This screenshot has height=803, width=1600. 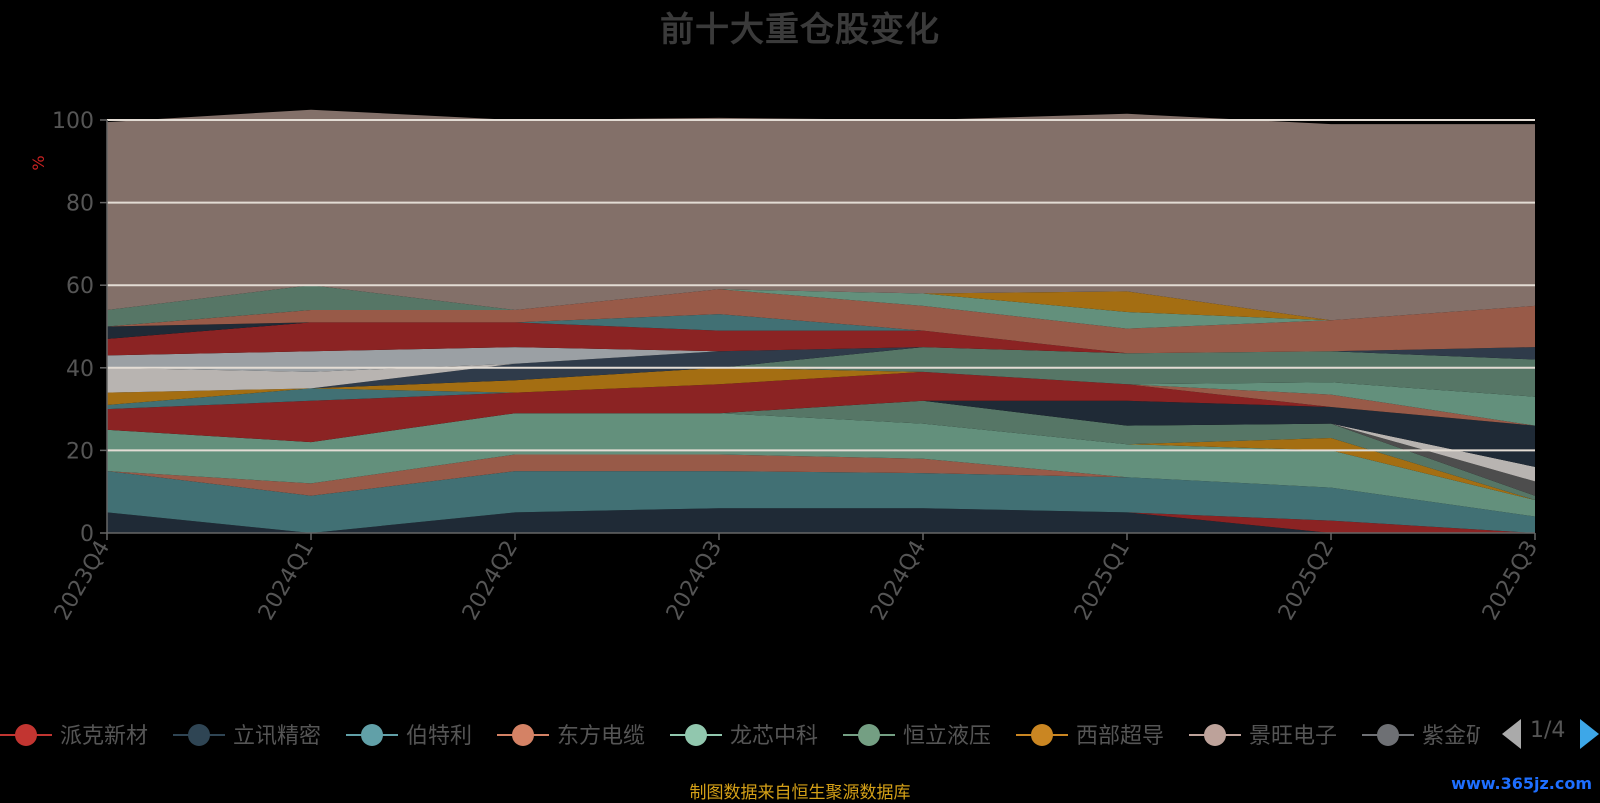 What do you see at coordinates (1589, 734) in the screenshot?
I see `legend-next-page-arrow-icon` at bounding box center [1589, 734].